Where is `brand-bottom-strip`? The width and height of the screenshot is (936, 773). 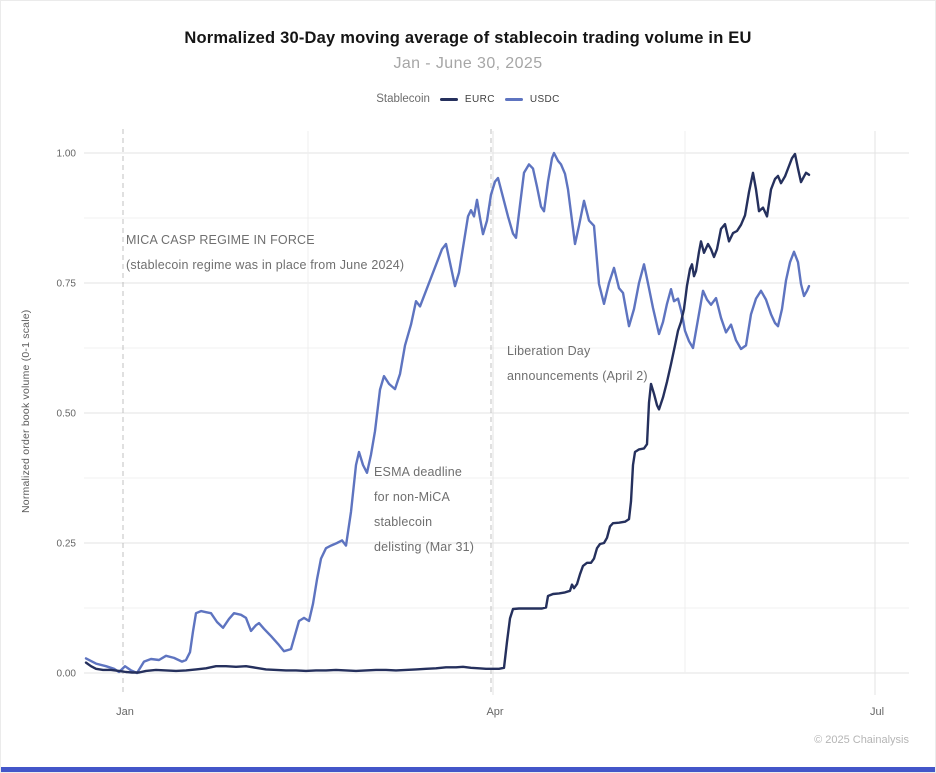
brand-bottom-strip is located at coordinates (468, 769).